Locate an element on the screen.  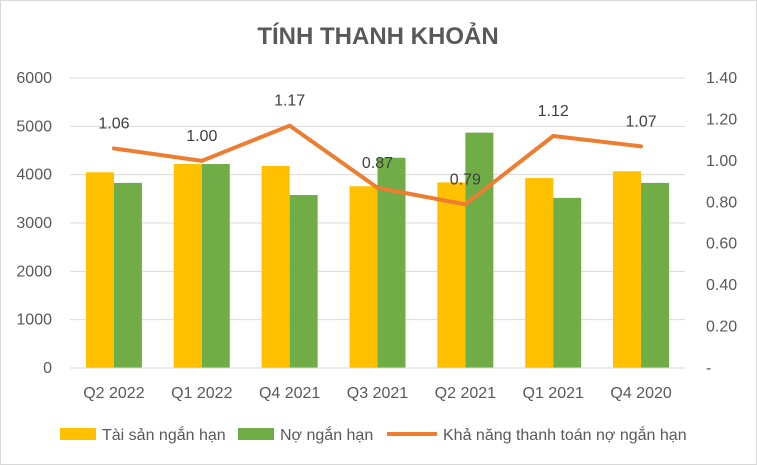
legend-tai-san-ngan-han: Tài sản ngắn hạn is located at coordinates (143, 434).